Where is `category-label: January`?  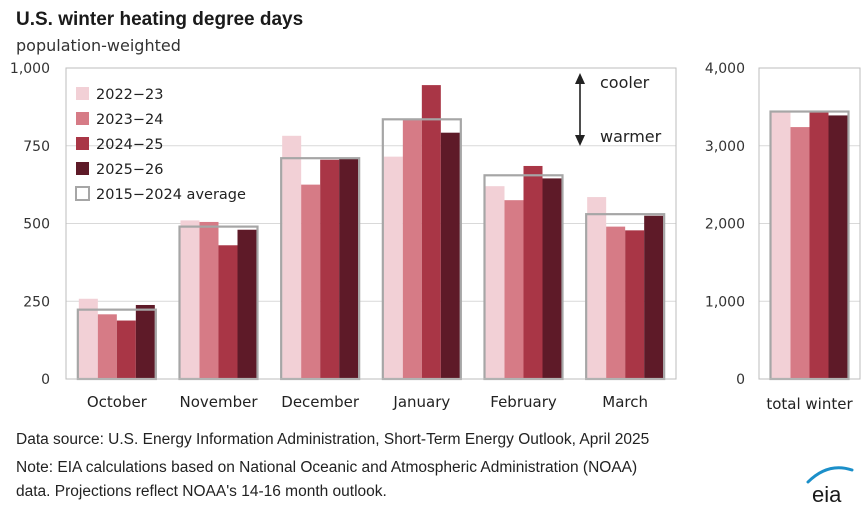 category-label: January is located at coordinates (421, 402).